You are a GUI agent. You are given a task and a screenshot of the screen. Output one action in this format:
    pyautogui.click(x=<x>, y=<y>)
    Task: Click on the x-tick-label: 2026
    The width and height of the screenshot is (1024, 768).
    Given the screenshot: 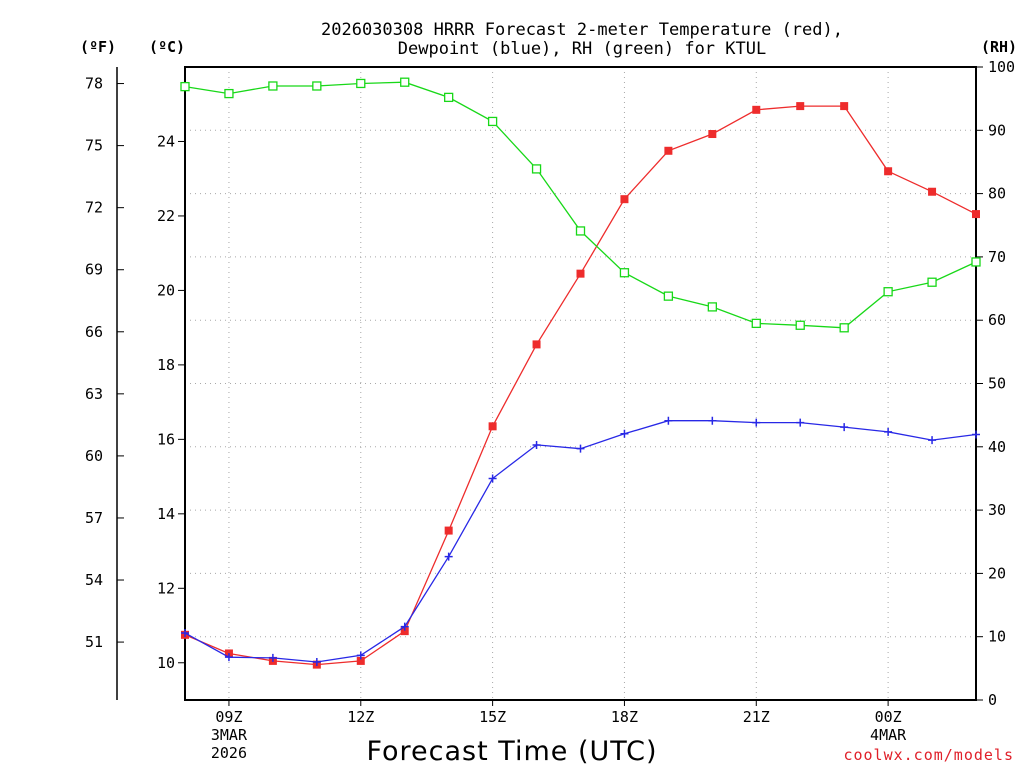 What is the action you would take?
    pyautogui.click(x=229, y=753)
    